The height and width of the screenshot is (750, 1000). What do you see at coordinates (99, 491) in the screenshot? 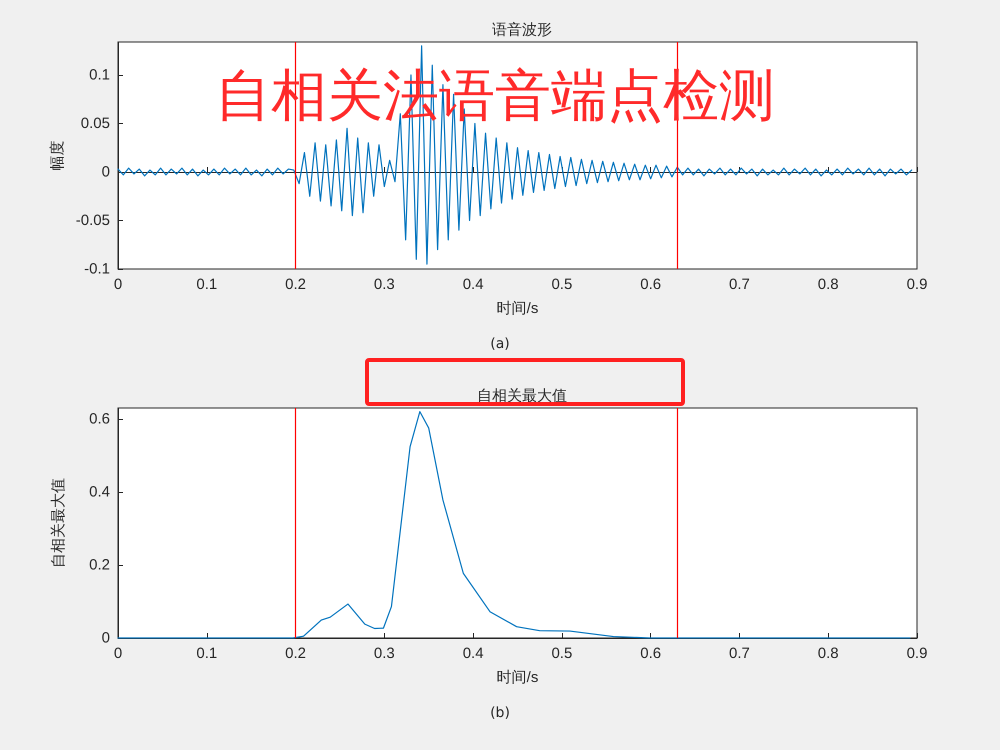
I see `y-tick-label: 0.4` at bounding box center [99, 491].